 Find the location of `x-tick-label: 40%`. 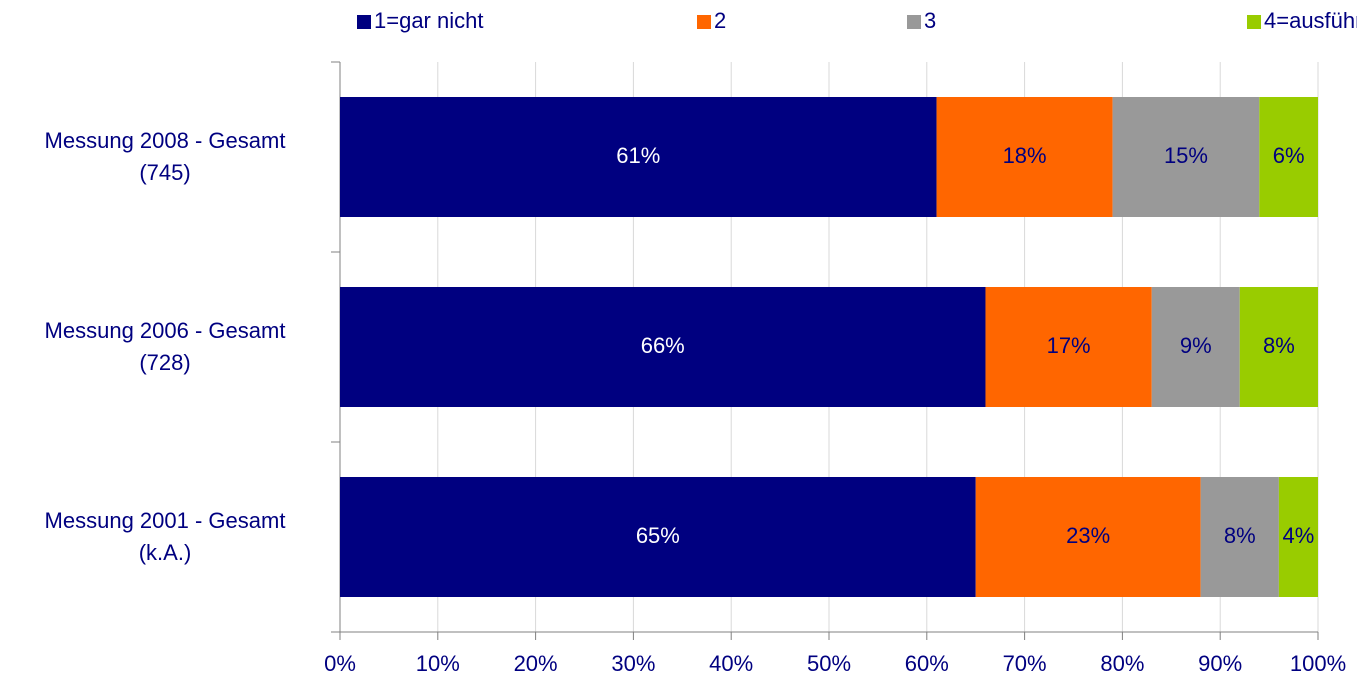

x-tick-label: 40% is located at coordinates (731, 663).